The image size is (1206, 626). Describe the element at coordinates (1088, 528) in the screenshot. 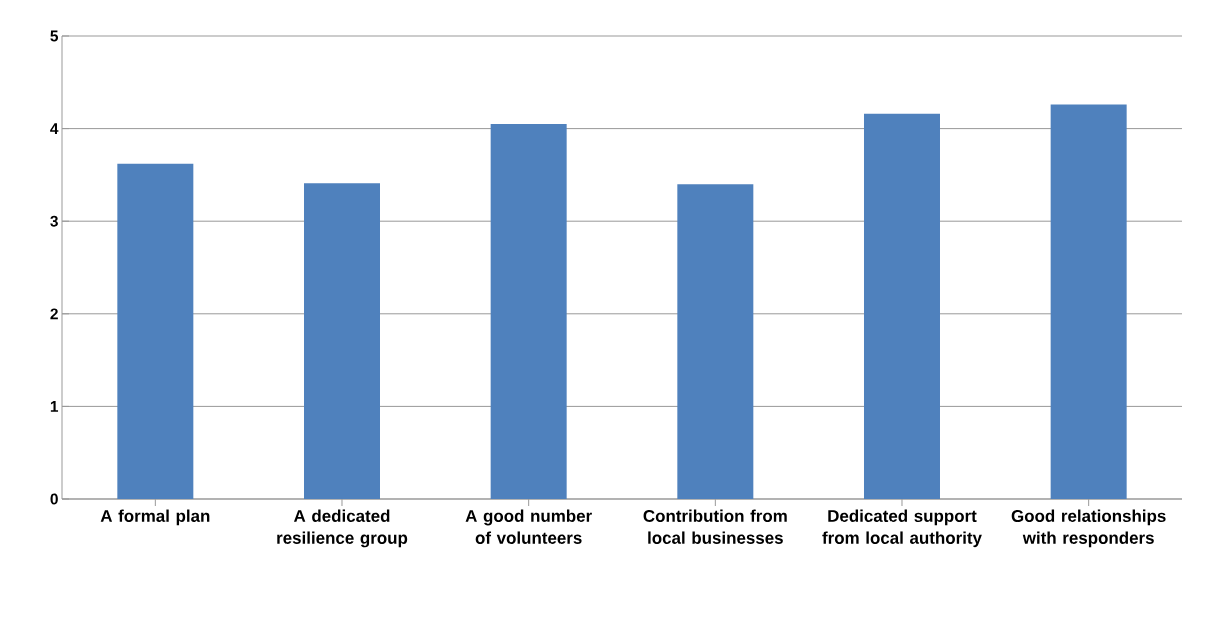

I see `x-tick-label: Good relationships with responders` at that location.